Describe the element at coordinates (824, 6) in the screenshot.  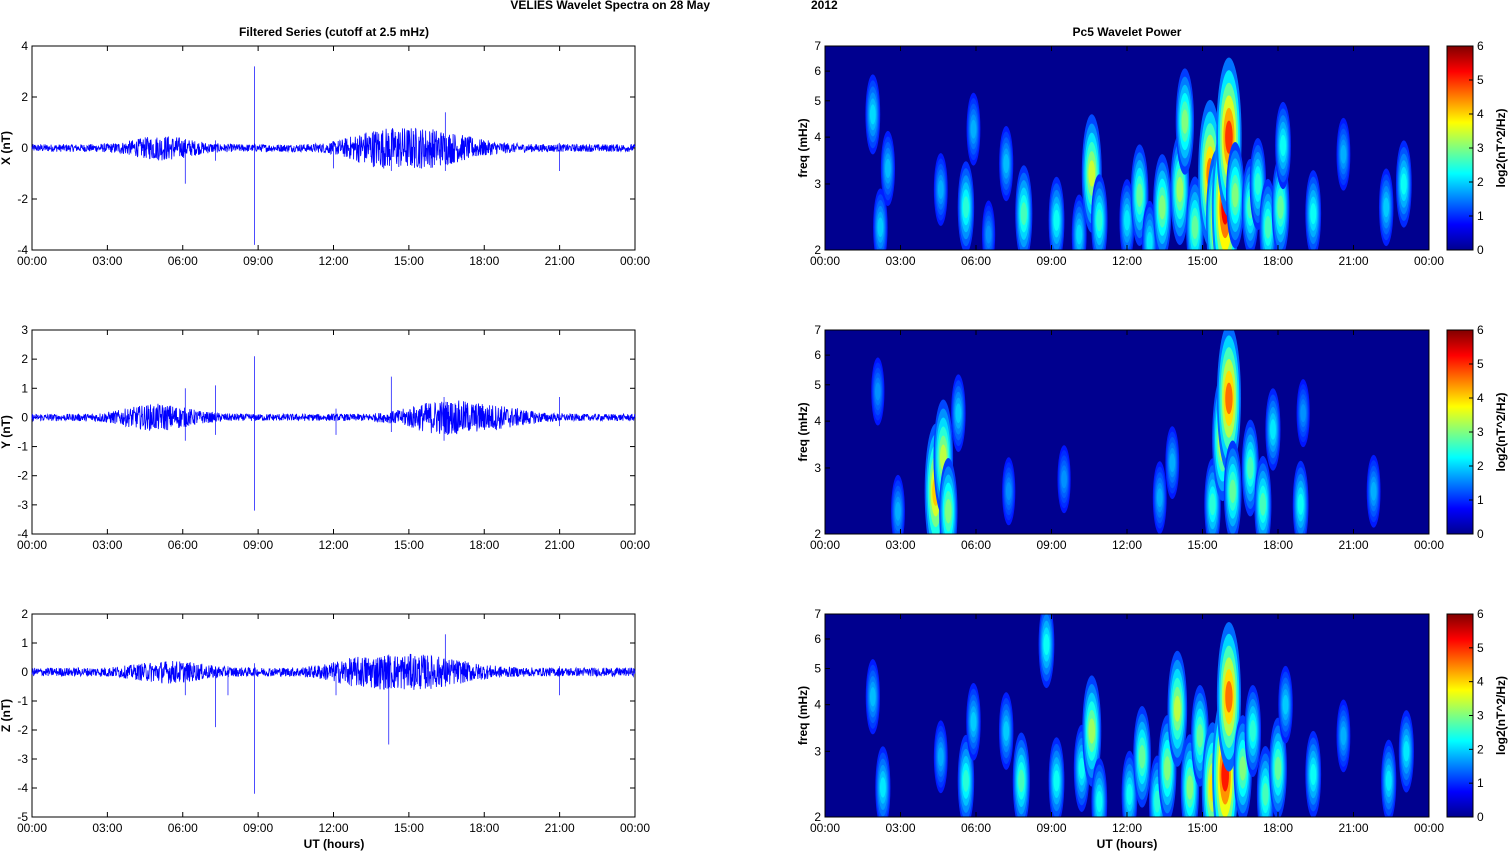
I see `figure-title-year: 2012` at that location.